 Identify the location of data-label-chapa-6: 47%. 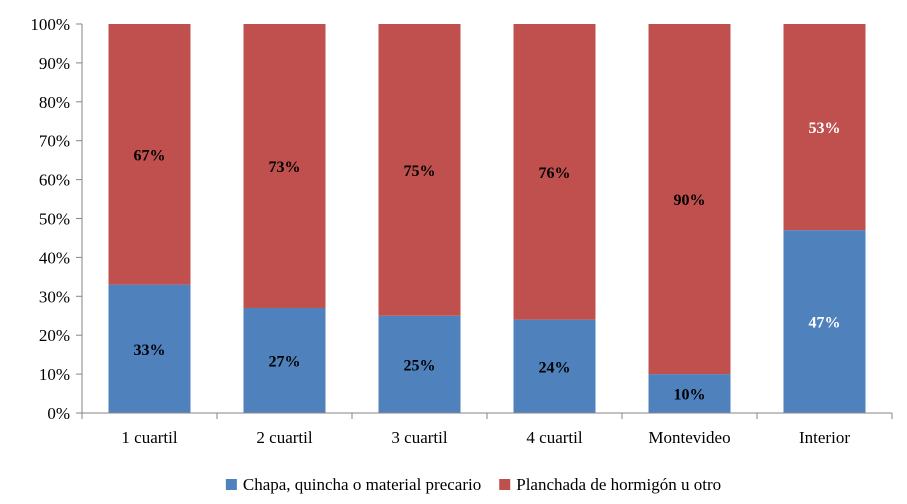
(825, 323).